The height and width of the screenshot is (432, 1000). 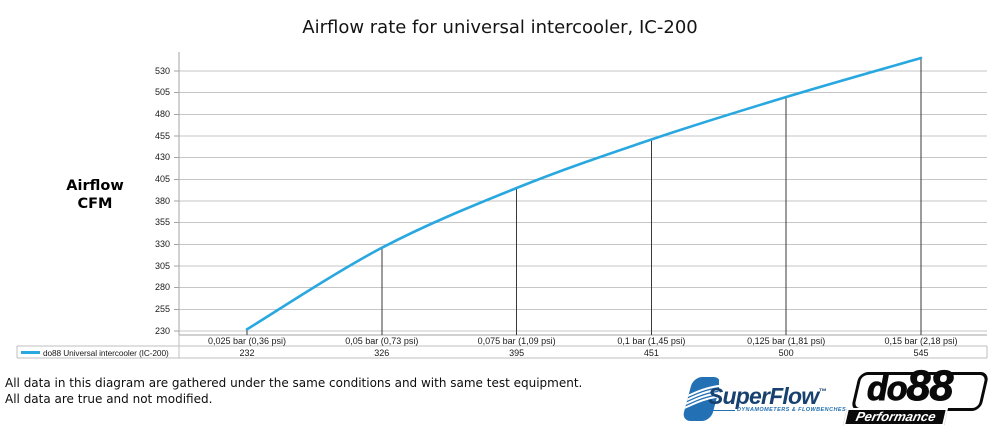 What do you see at coordinates (95, 186) in the screenshot?
I see `y-axis-label-line1: Airflow` at bounding box center [95, 186].